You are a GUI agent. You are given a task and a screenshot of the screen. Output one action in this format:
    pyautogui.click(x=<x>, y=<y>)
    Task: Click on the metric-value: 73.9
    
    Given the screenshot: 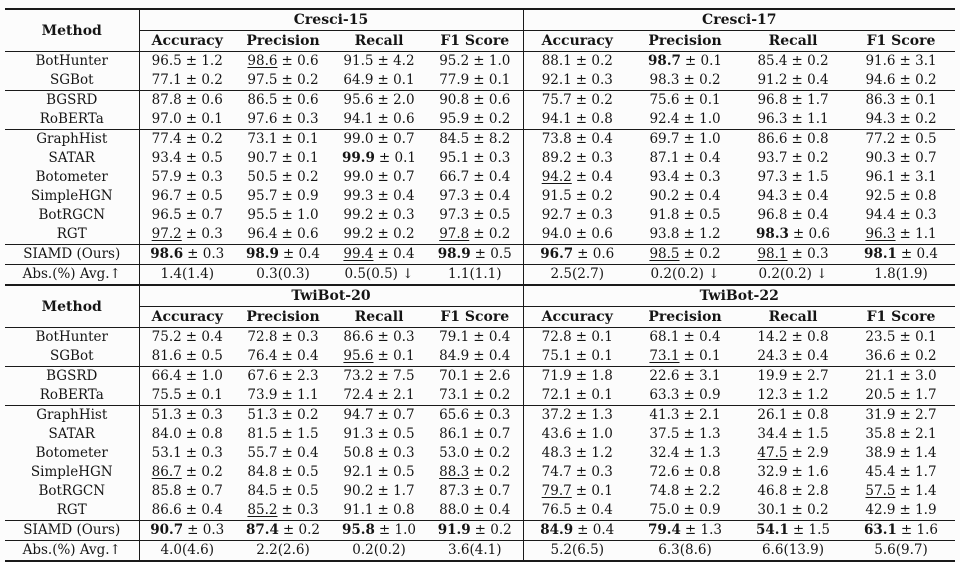 What is the action you would take?
    pyautogui.click(x=262, y=395)
    